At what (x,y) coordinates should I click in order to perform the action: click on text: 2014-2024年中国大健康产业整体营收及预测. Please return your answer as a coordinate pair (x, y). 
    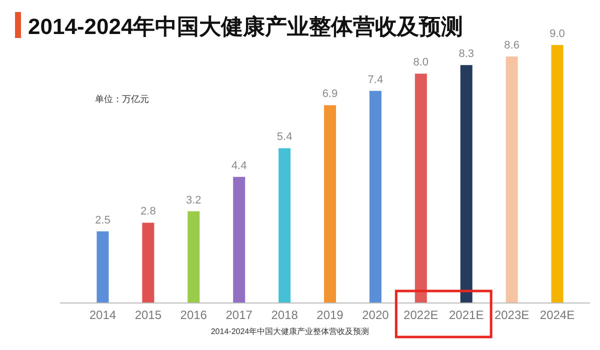
    Looking at the image, I should click on (290, 331).